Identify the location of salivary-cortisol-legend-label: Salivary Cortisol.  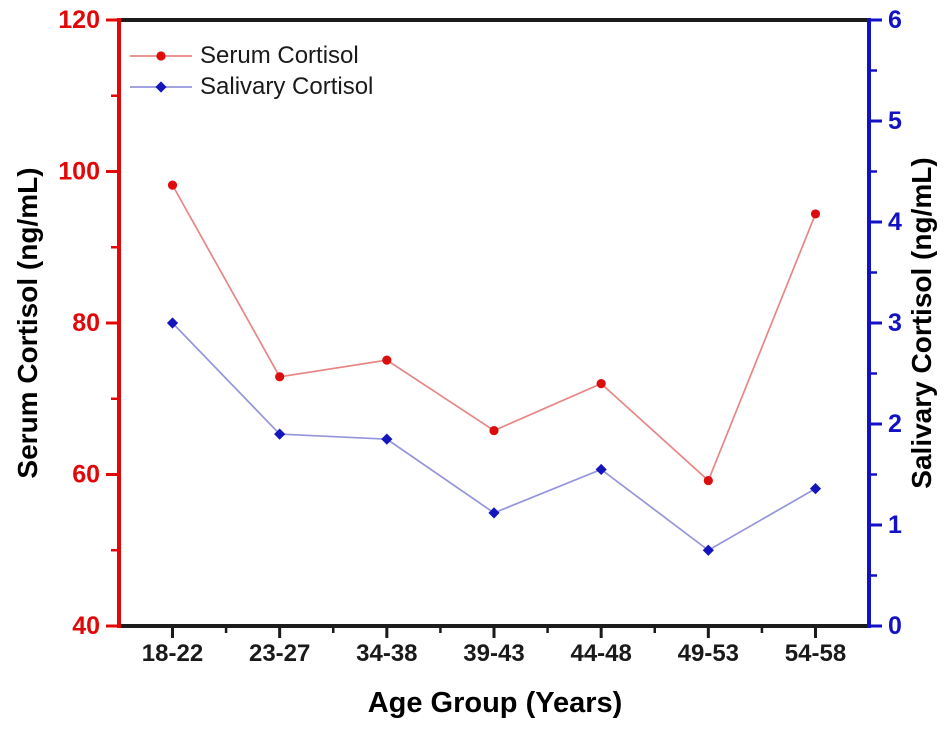
(287, 86).